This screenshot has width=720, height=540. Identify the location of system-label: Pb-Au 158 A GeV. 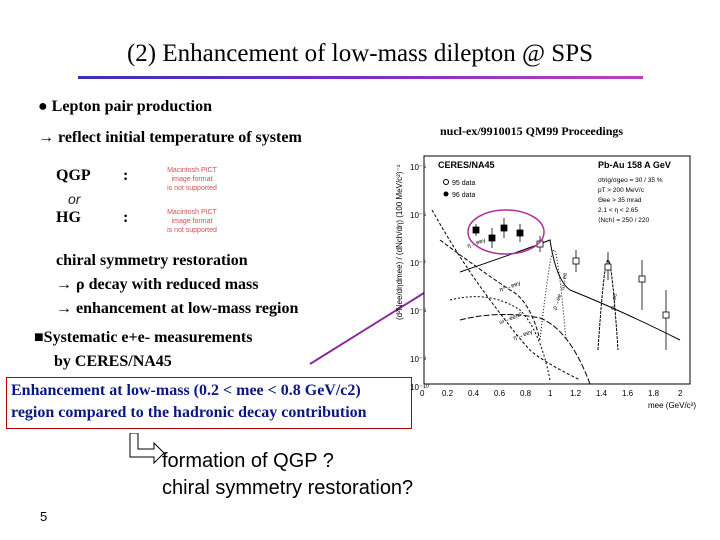
(634, 165).